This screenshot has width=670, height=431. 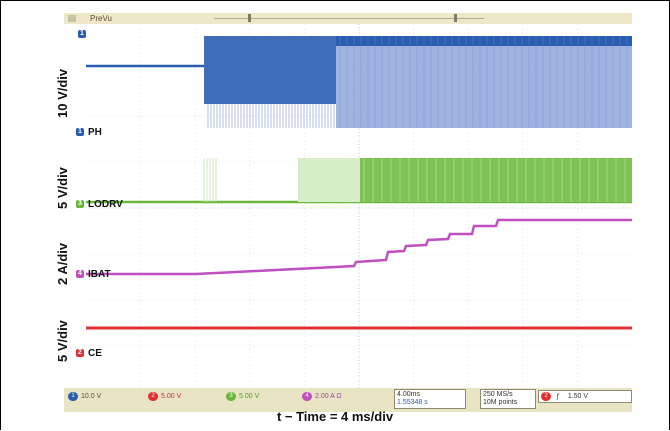 What do you see at coordinates (73, 396) in the screenshot?
I see `ch1-badge-icon: 1` at bounding box center [73, 396].